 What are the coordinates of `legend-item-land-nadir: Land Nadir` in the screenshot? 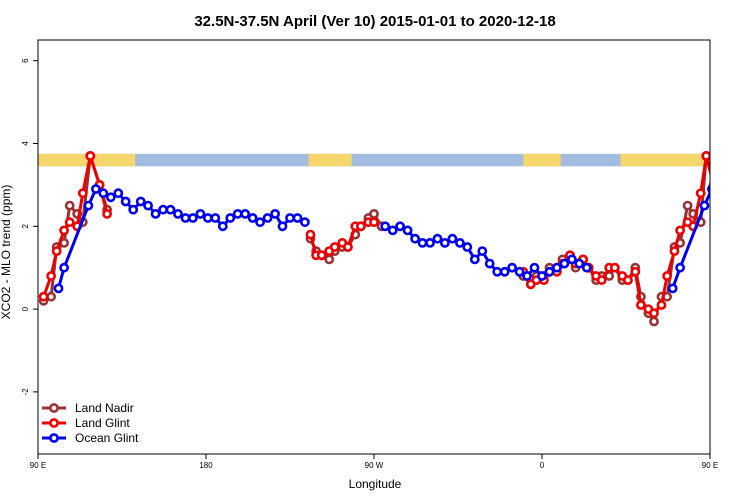 It's located at (88, 408).